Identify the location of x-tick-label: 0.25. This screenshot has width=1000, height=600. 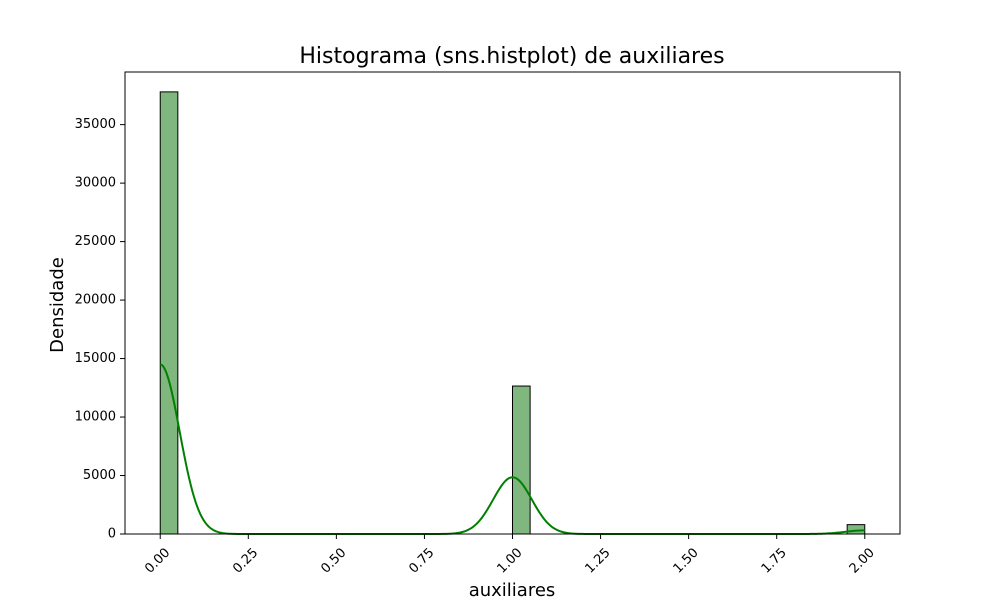
(245, 560).